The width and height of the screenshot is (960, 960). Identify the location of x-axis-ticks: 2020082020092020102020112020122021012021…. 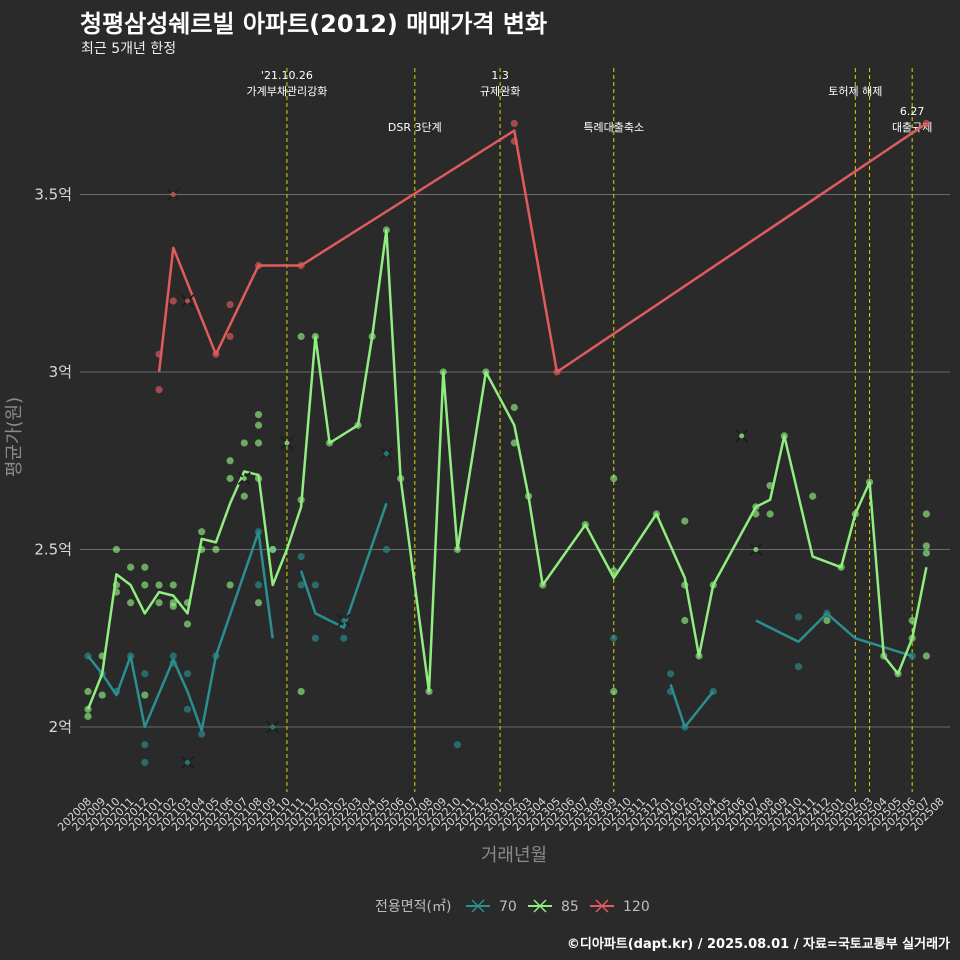
(500, 814).